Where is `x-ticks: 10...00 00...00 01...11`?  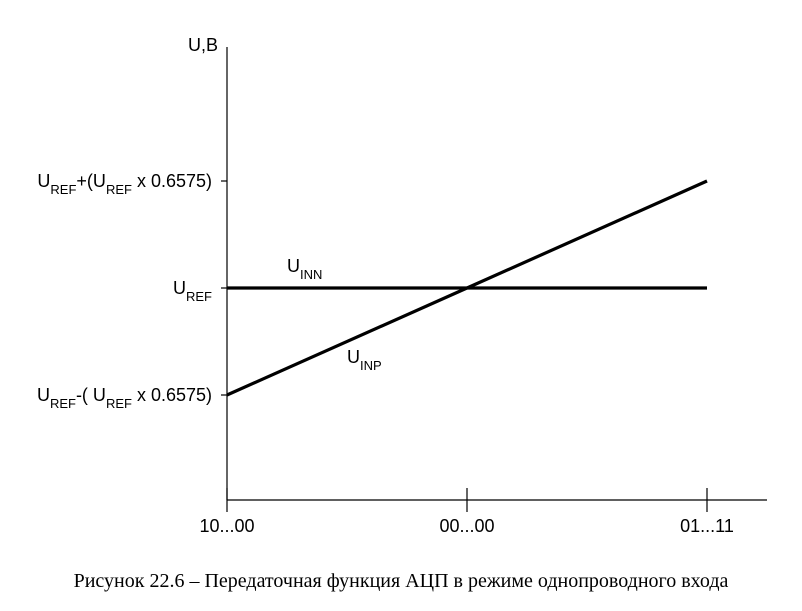
x-ticks: 10...00 00...00 01...11 is located at coordinates (466, 512).